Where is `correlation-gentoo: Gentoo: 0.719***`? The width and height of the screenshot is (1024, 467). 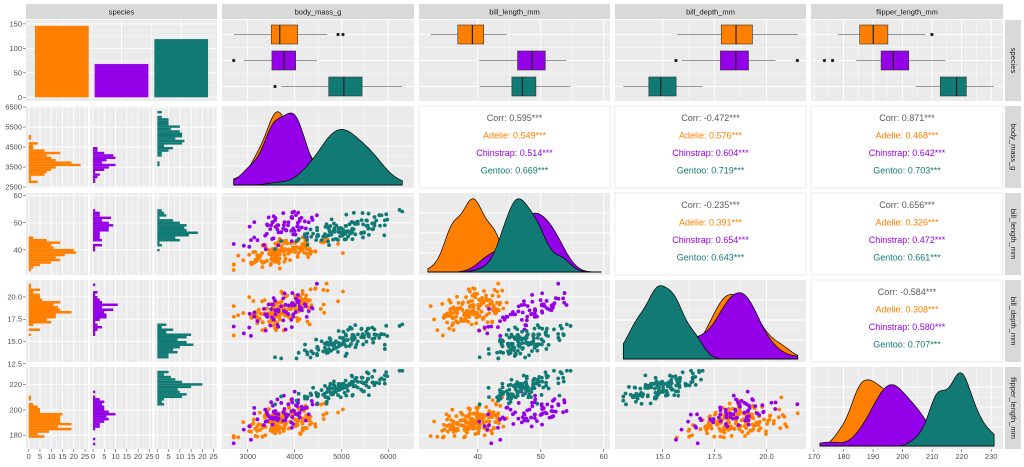
correlation-gentoo: Gentoo: 0.719*** is located at coordinates (711, 171).